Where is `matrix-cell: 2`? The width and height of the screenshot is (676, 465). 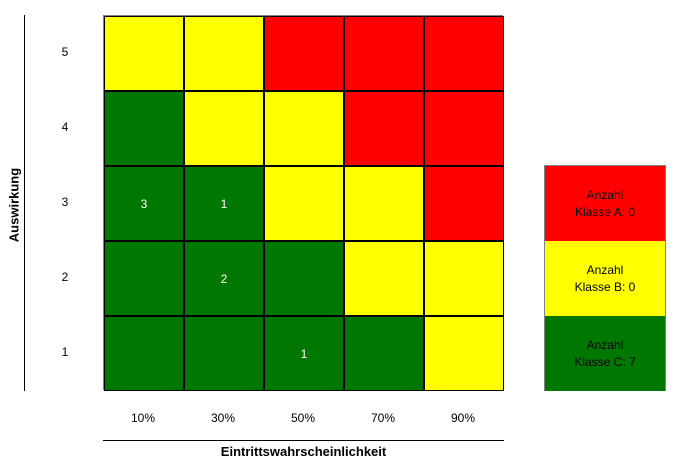 matrix-cell: 2 is located at coordinates (224, 278).